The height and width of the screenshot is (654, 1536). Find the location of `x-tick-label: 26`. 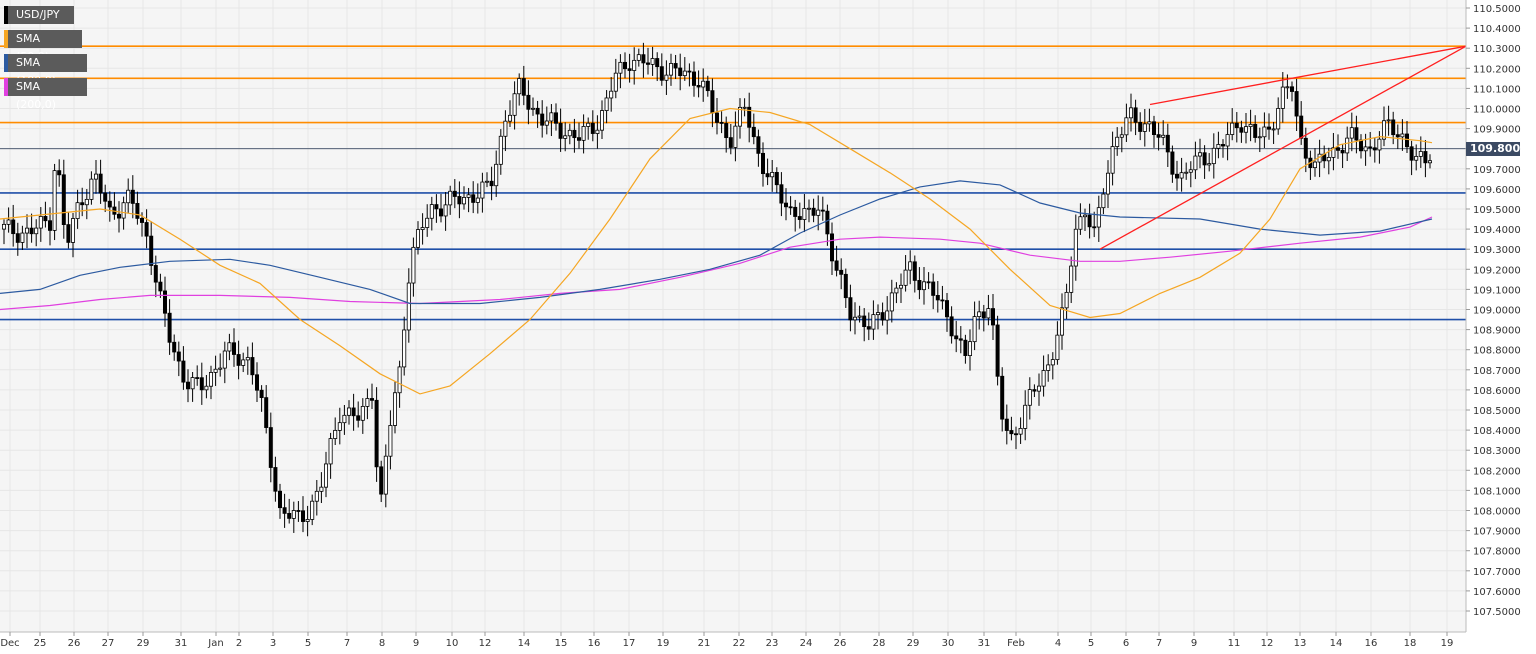

x-tick-label: 26 is located at coordinates (840, 643).